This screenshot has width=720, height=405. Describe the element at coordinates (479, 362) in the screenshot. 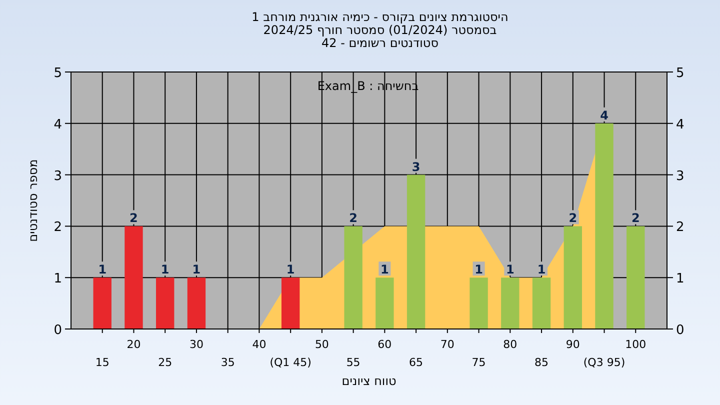

I see `x-tick-label: 75` at that location.